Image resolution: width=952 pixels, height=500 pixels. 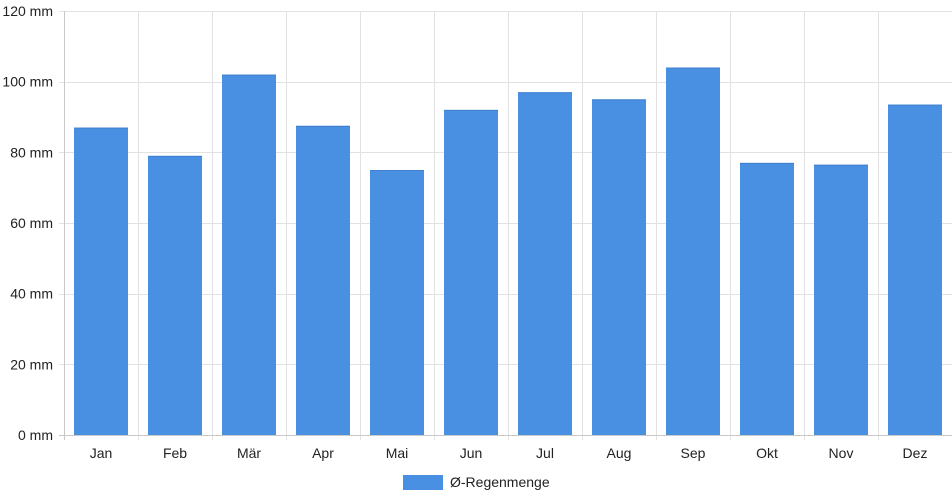 What do you see at coordinates (175, 295) in the screenshot?
I see `bar-feb` at bounding box center [175, 295].